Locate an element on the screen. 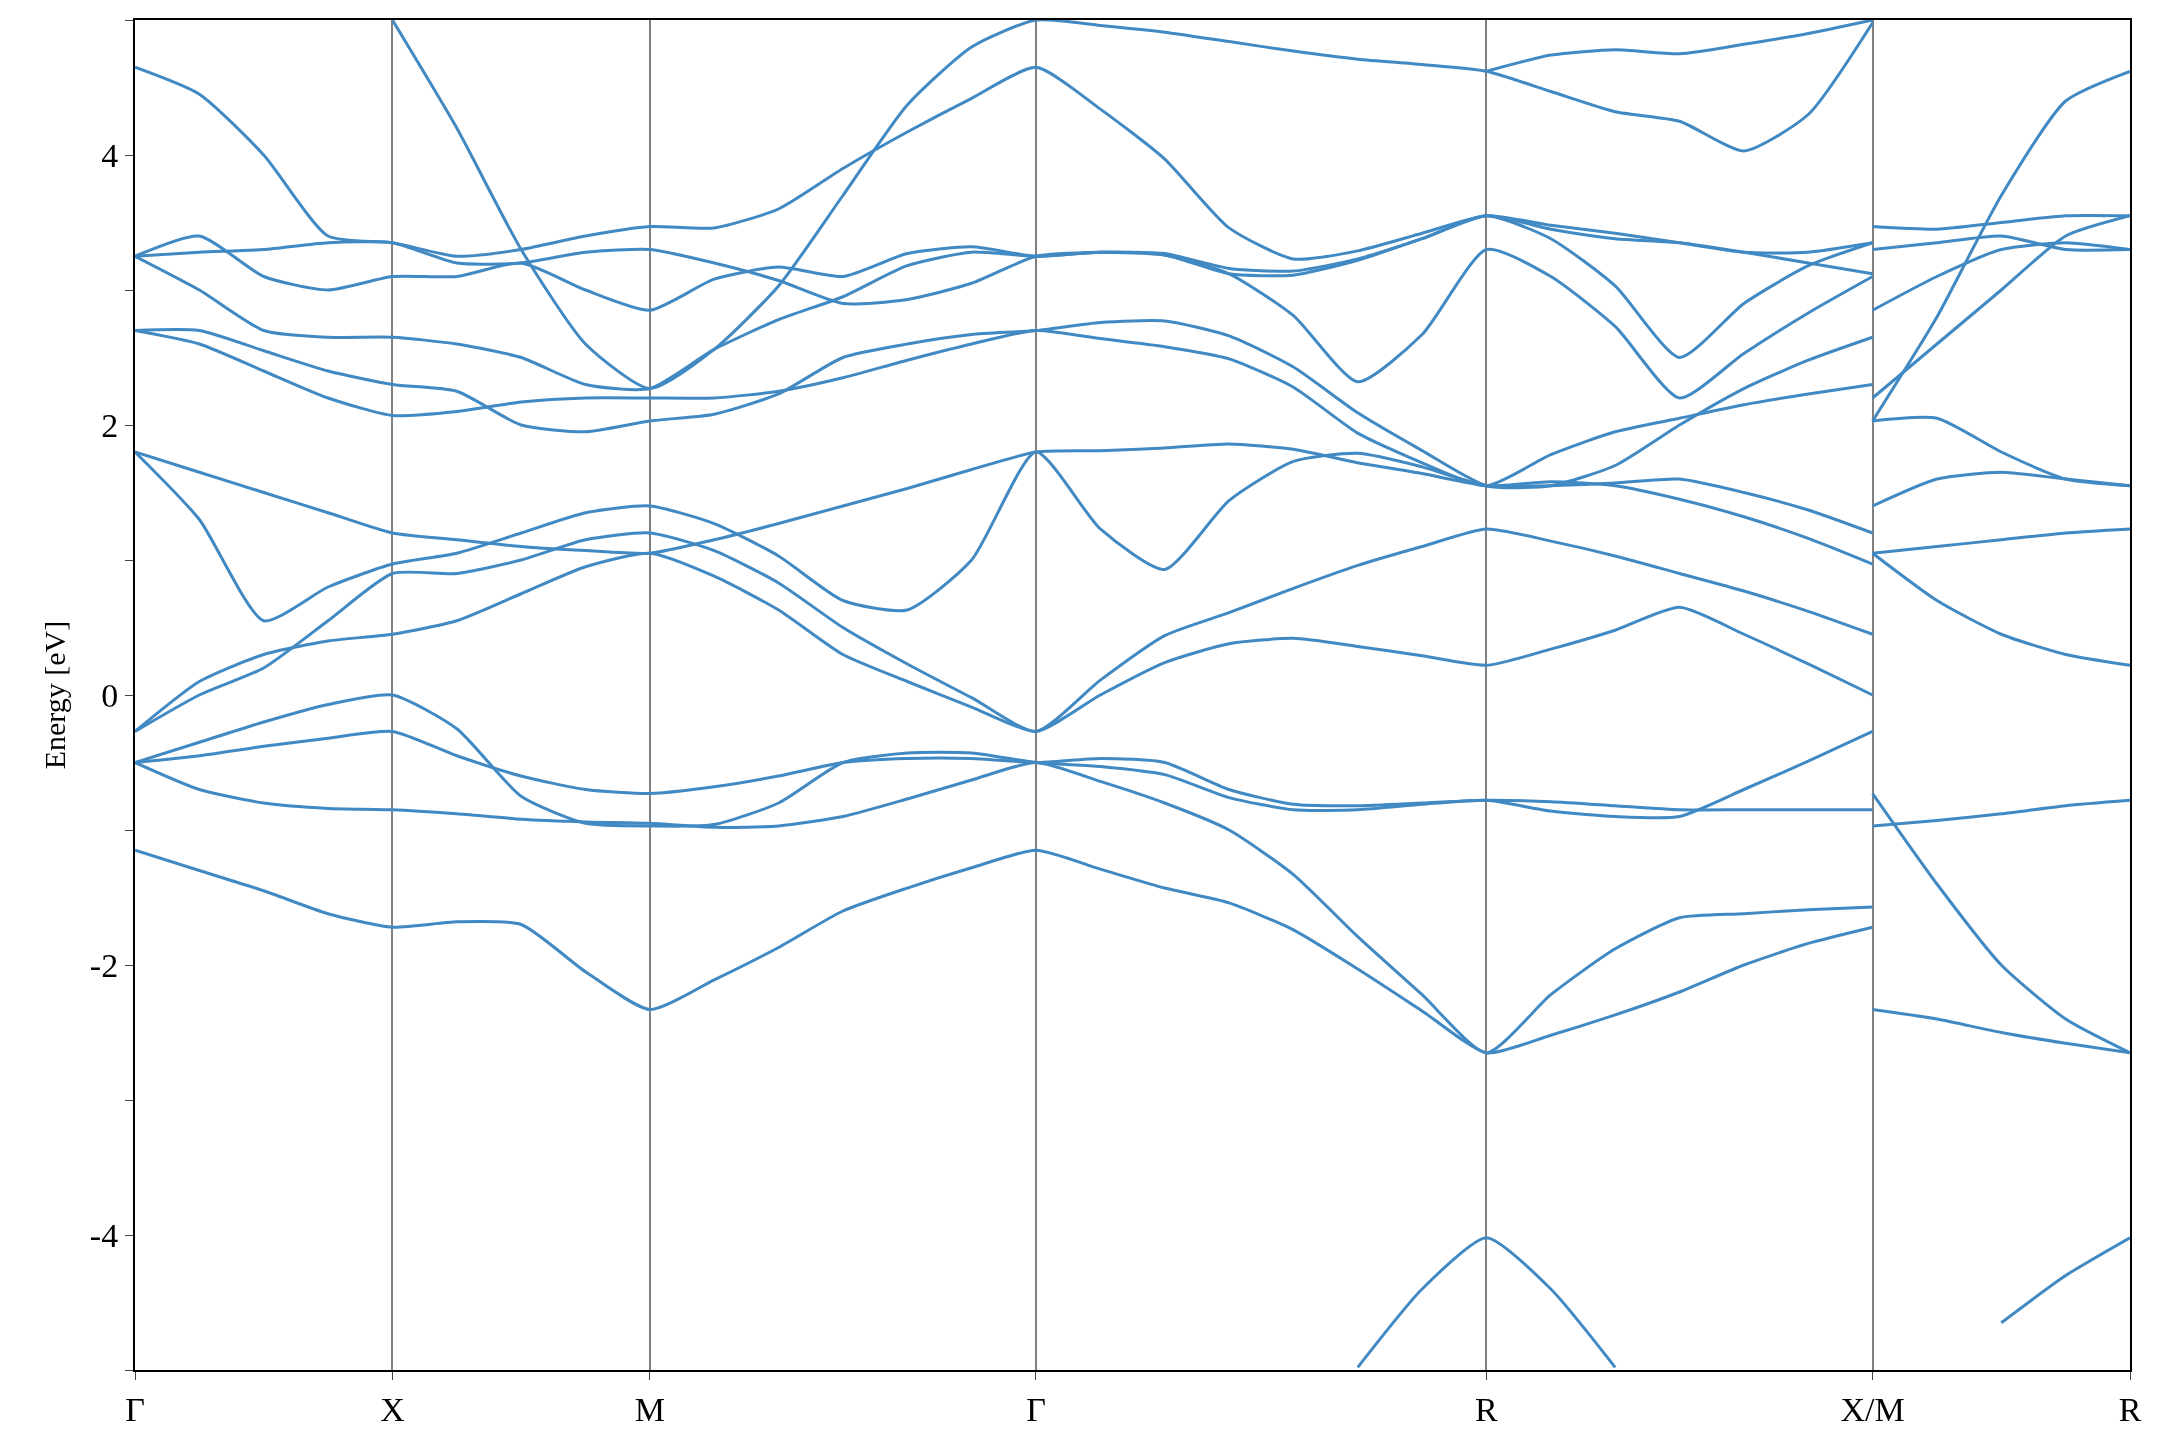 The width and height of the screenshot is (2160, 1440). y-tick-label: 4 is located at coordinates (110, 155).